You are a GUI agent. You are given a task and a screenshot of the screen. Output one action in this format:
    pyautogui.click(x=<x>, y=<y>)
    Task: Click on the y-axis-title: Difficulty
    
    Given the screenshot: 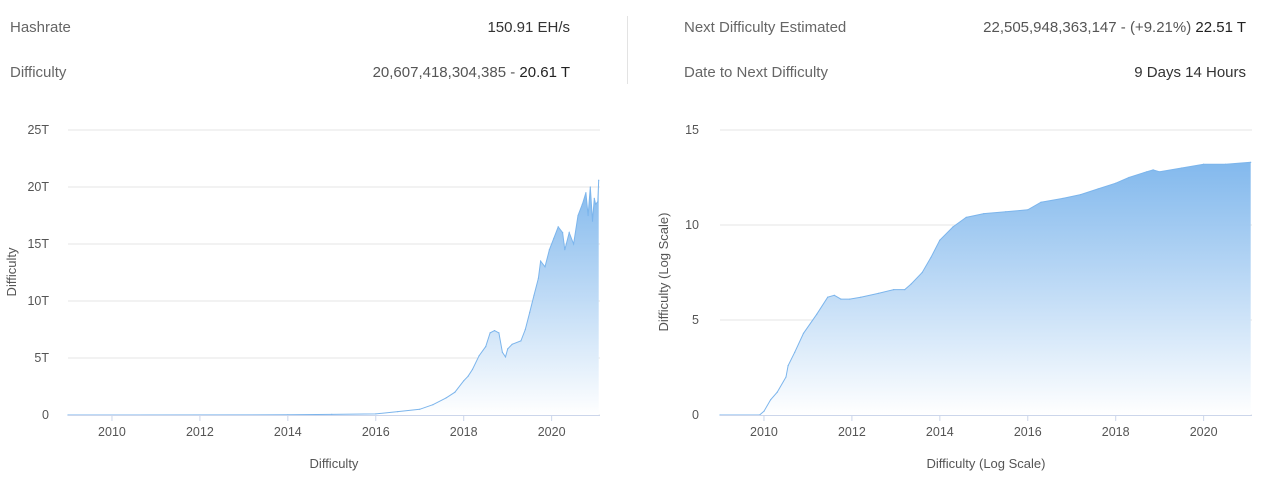 What is the action you would take?
    pyautogui.click(x=11, y=271)
    